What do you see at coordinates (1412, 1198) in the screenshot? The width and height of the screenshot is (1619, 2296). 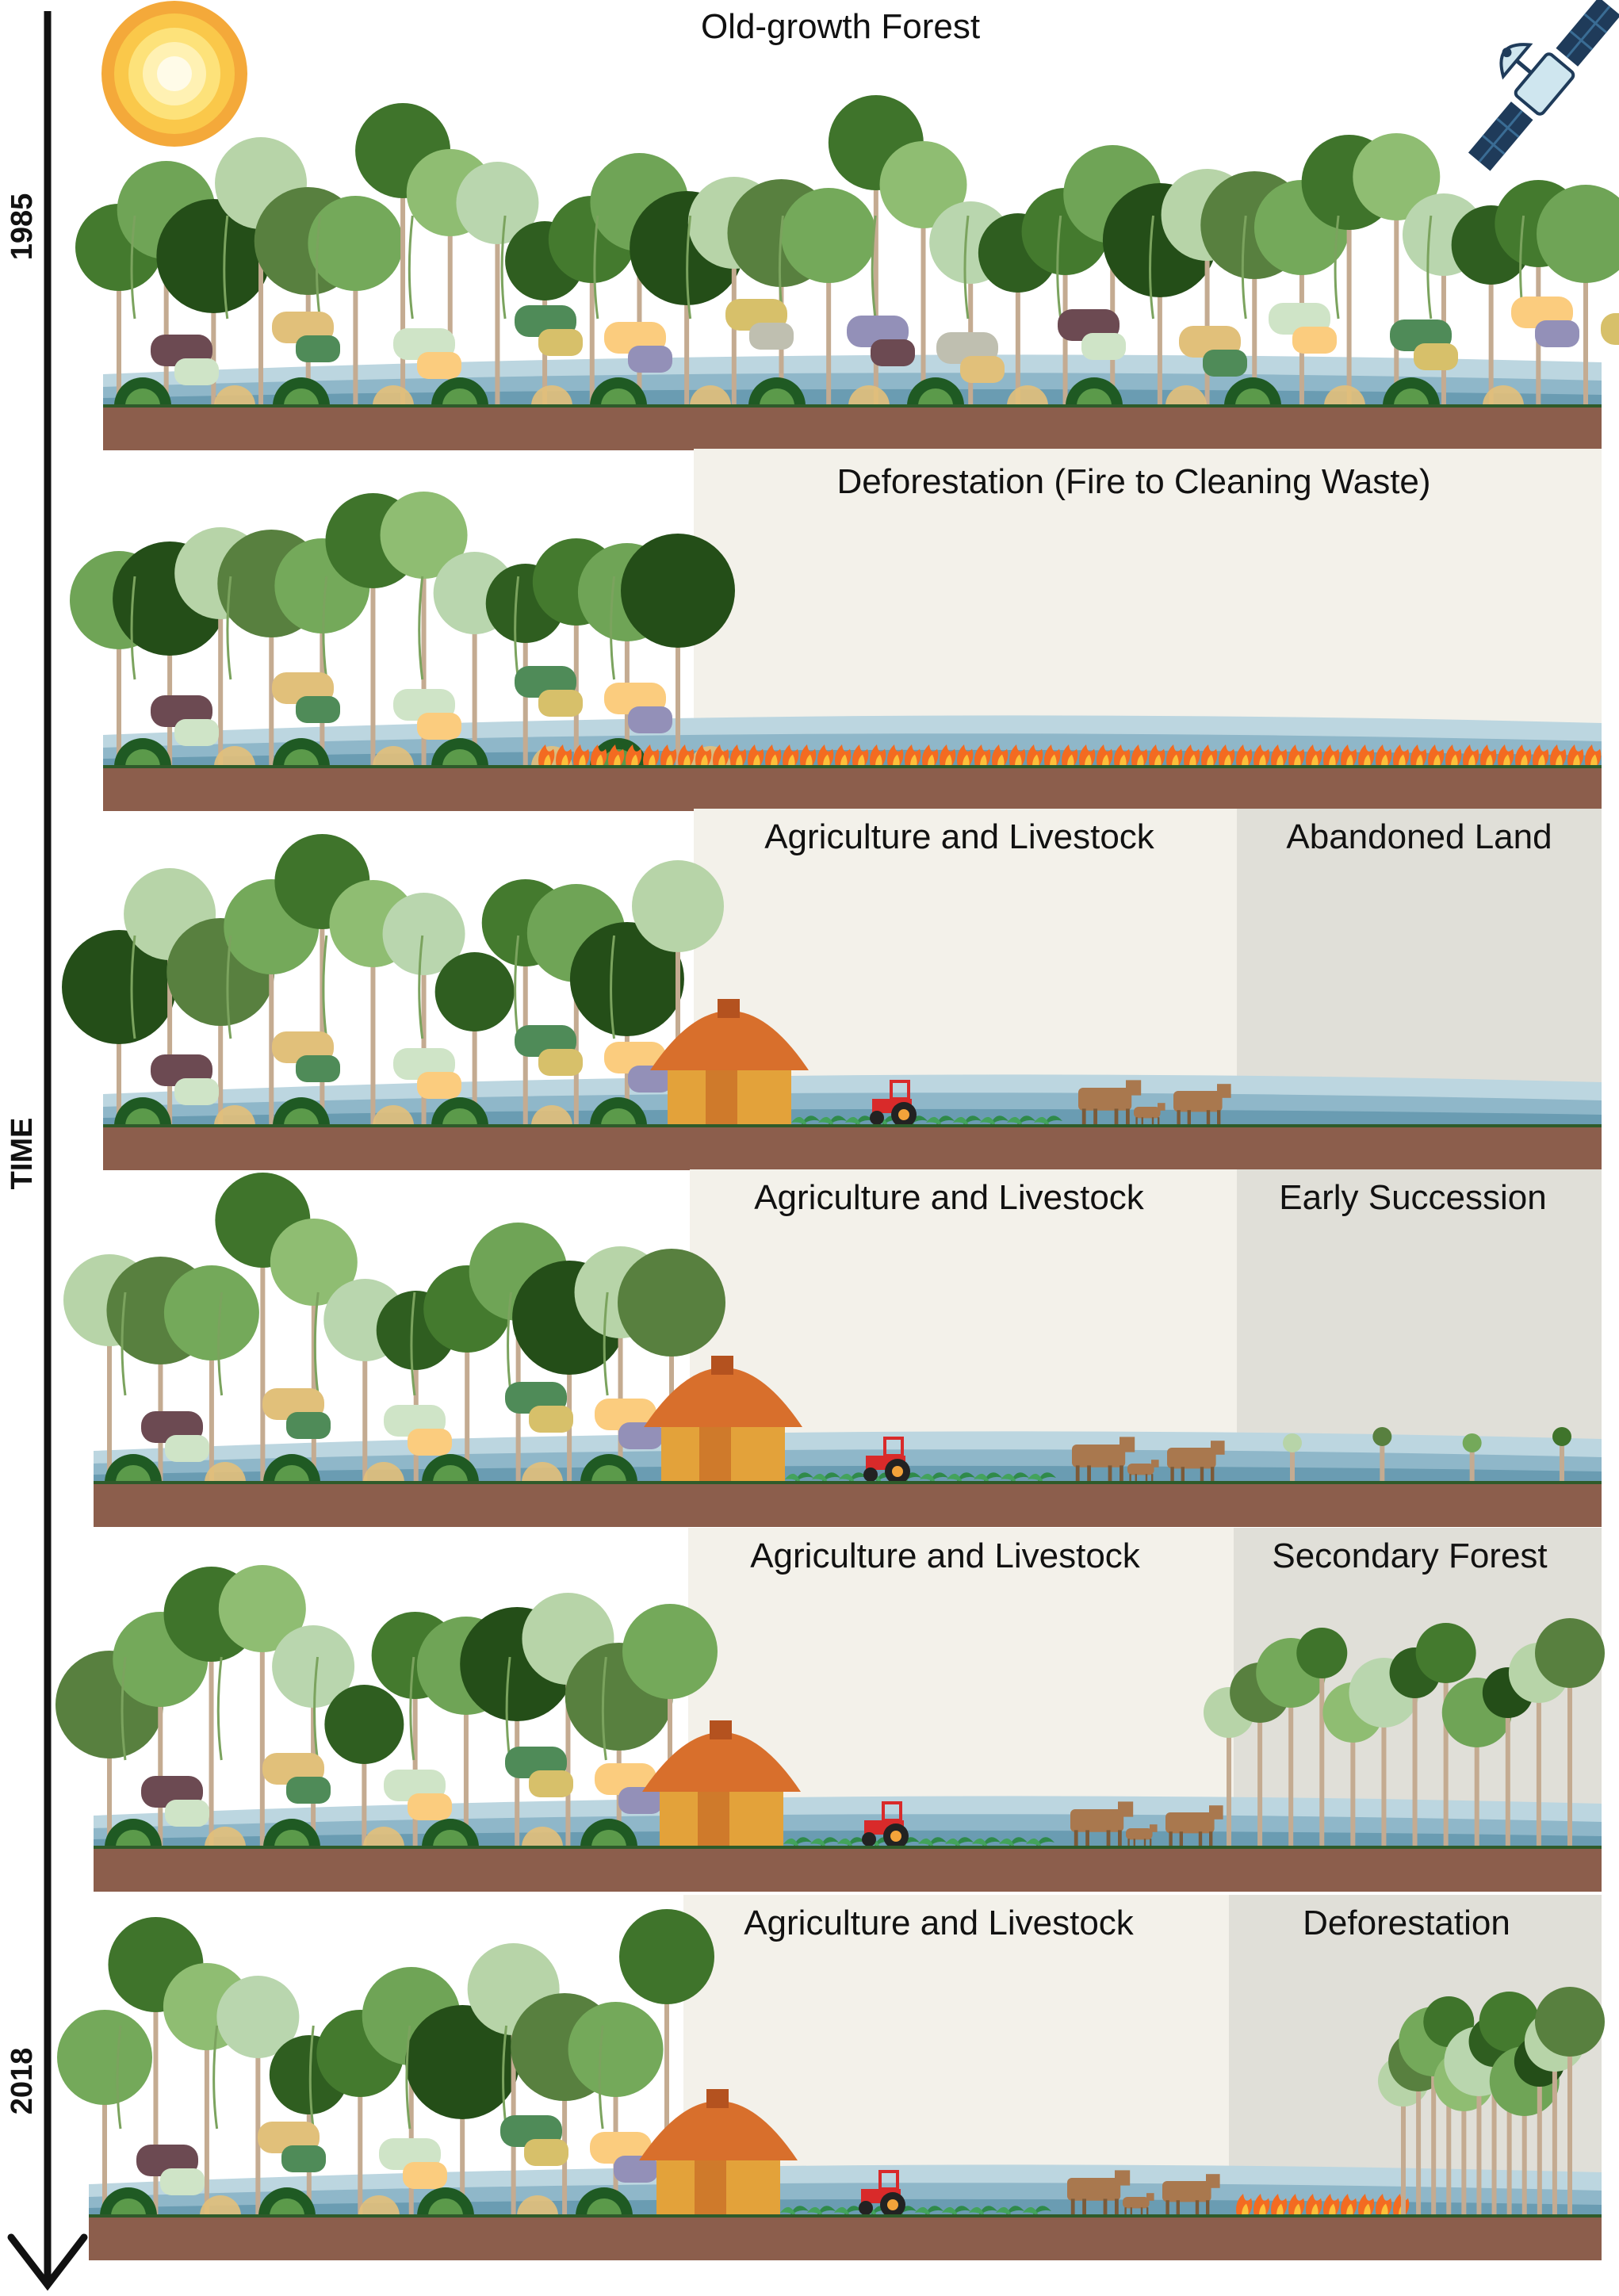 I see `panel-title: Early Succession` at bounding box center [1412, 1198].